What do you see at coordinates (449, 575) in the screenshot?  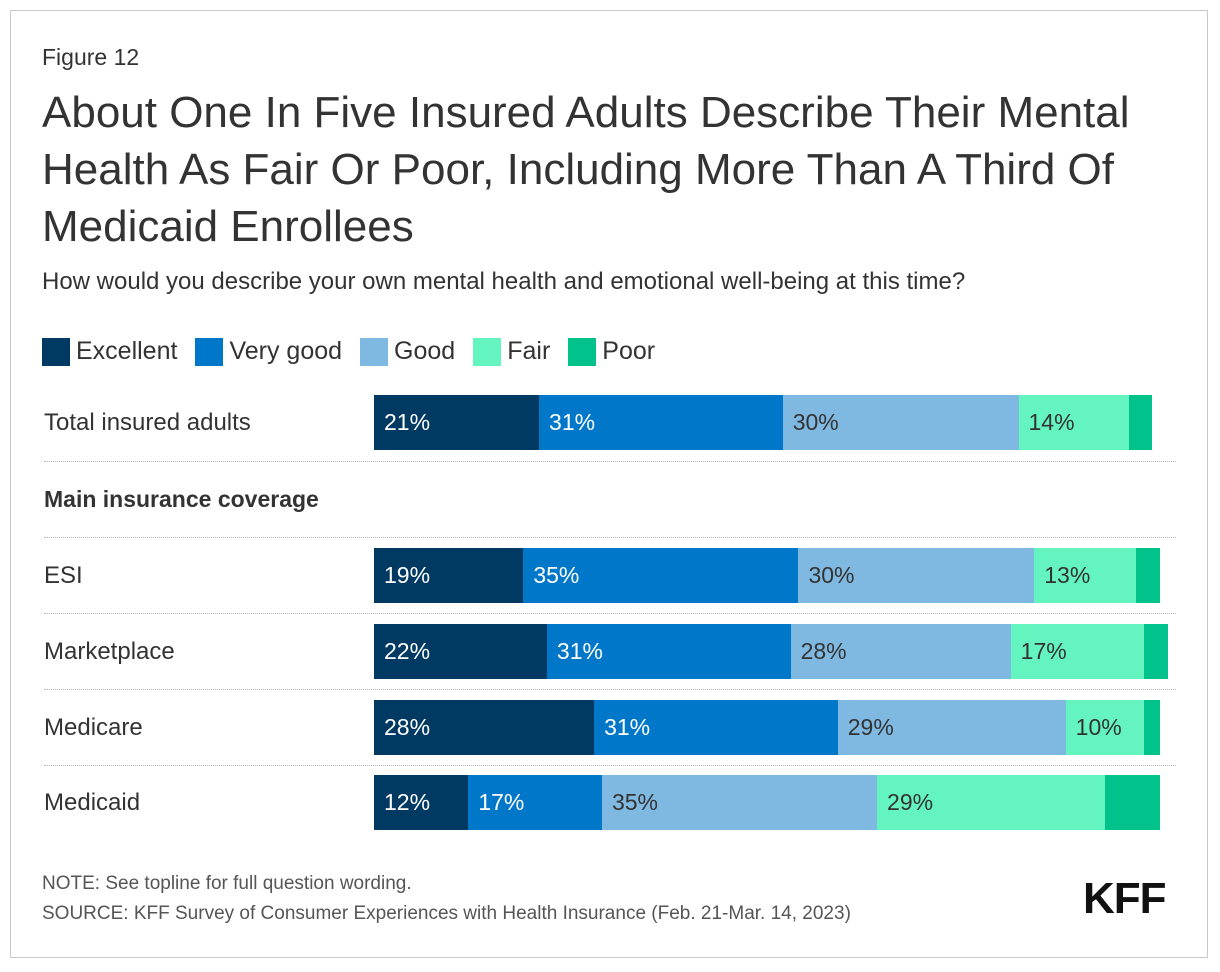 I see `bar-segment-esi-excellent: 19%` at bounding box center [449, 575].